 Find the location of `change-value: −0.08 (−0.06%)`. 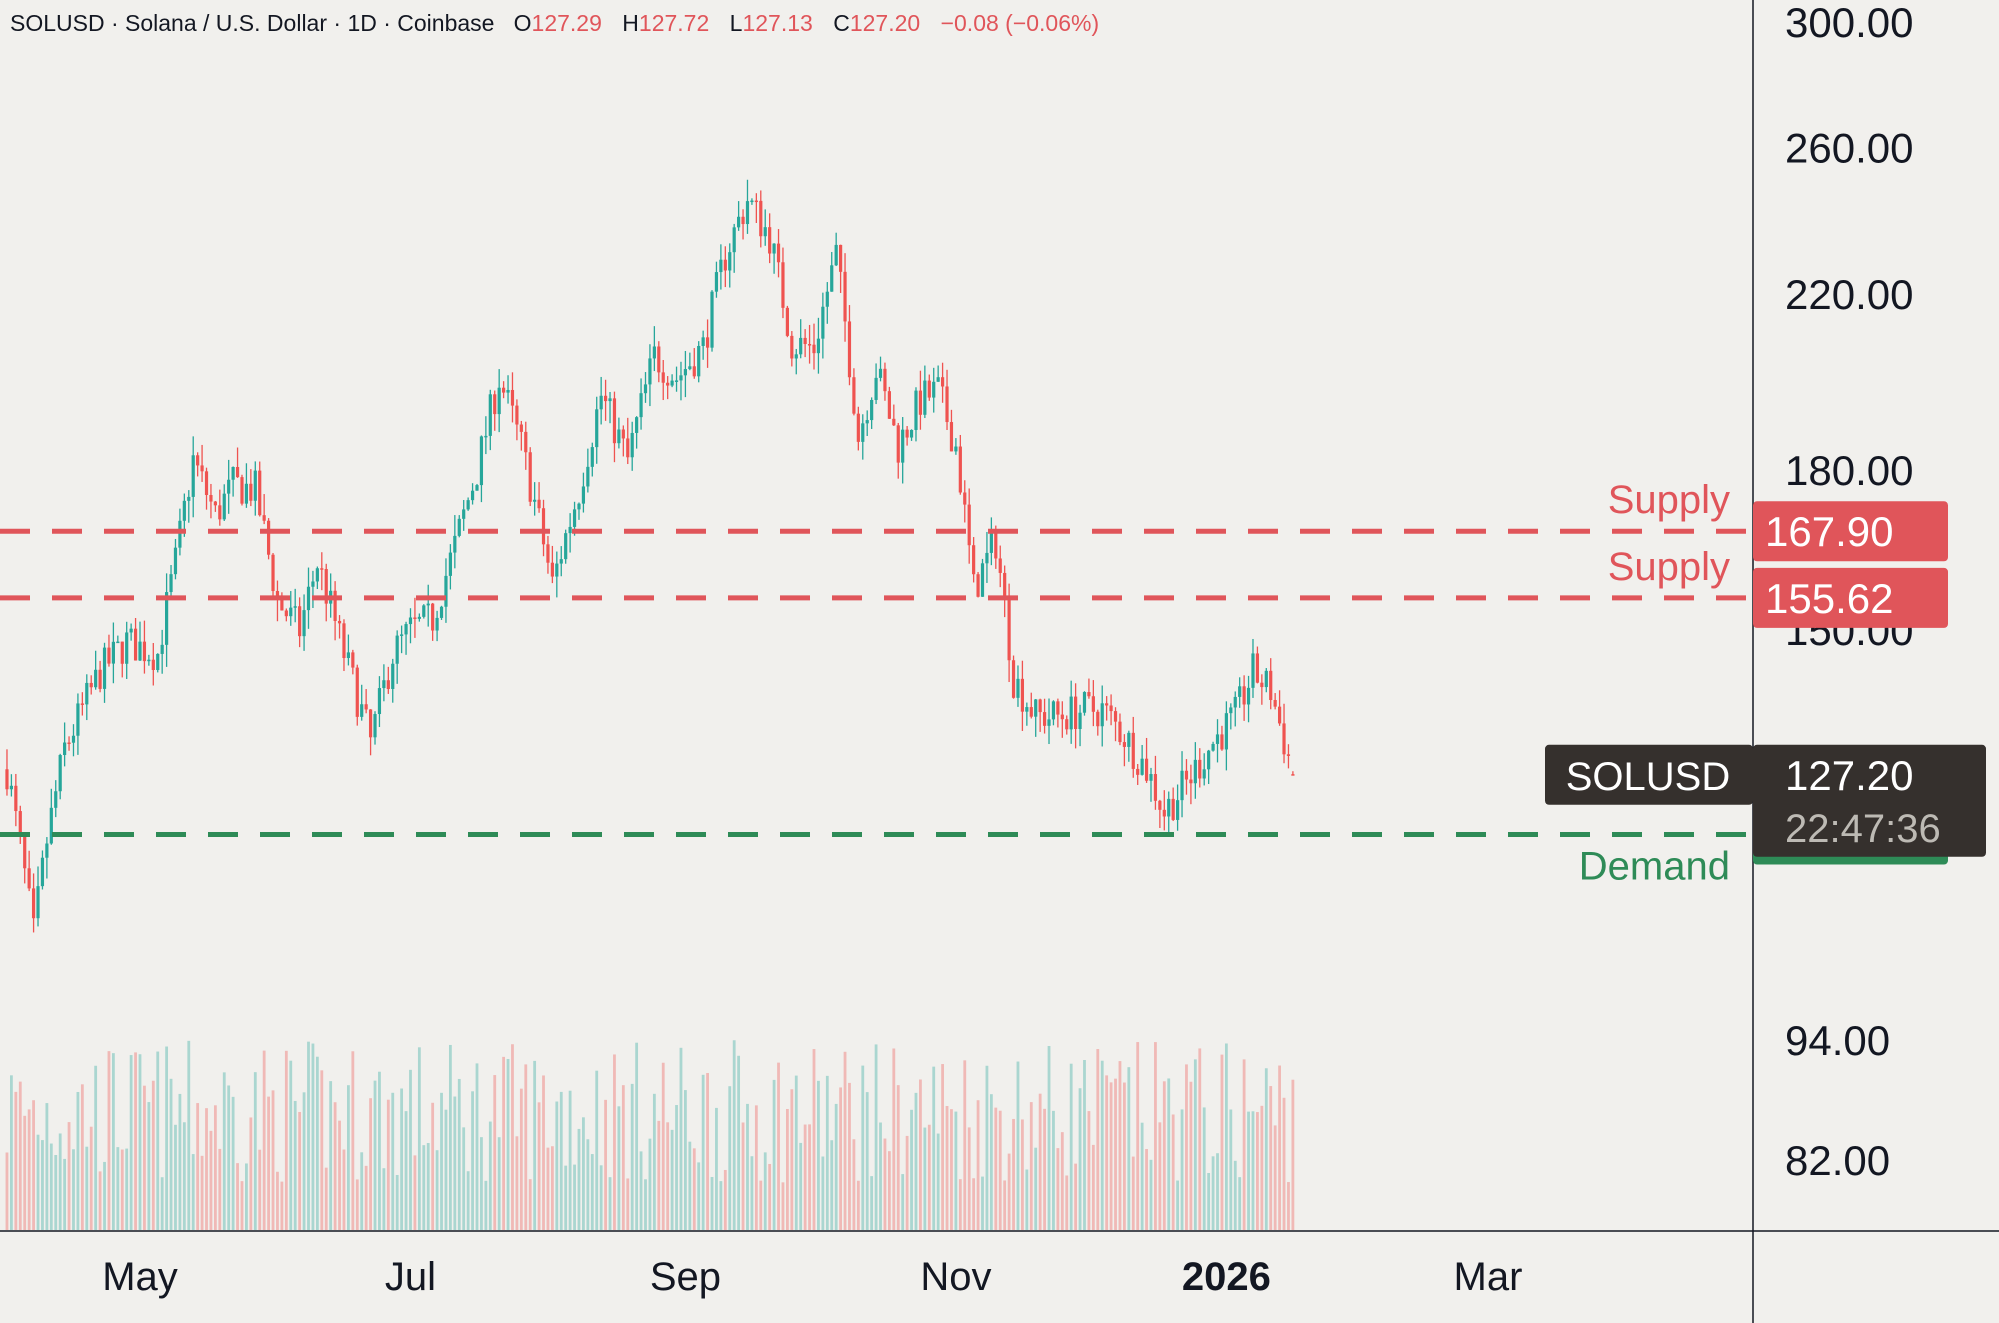

change-value: −0.08 (−0.06%) is located at coordinates (1020, 23).